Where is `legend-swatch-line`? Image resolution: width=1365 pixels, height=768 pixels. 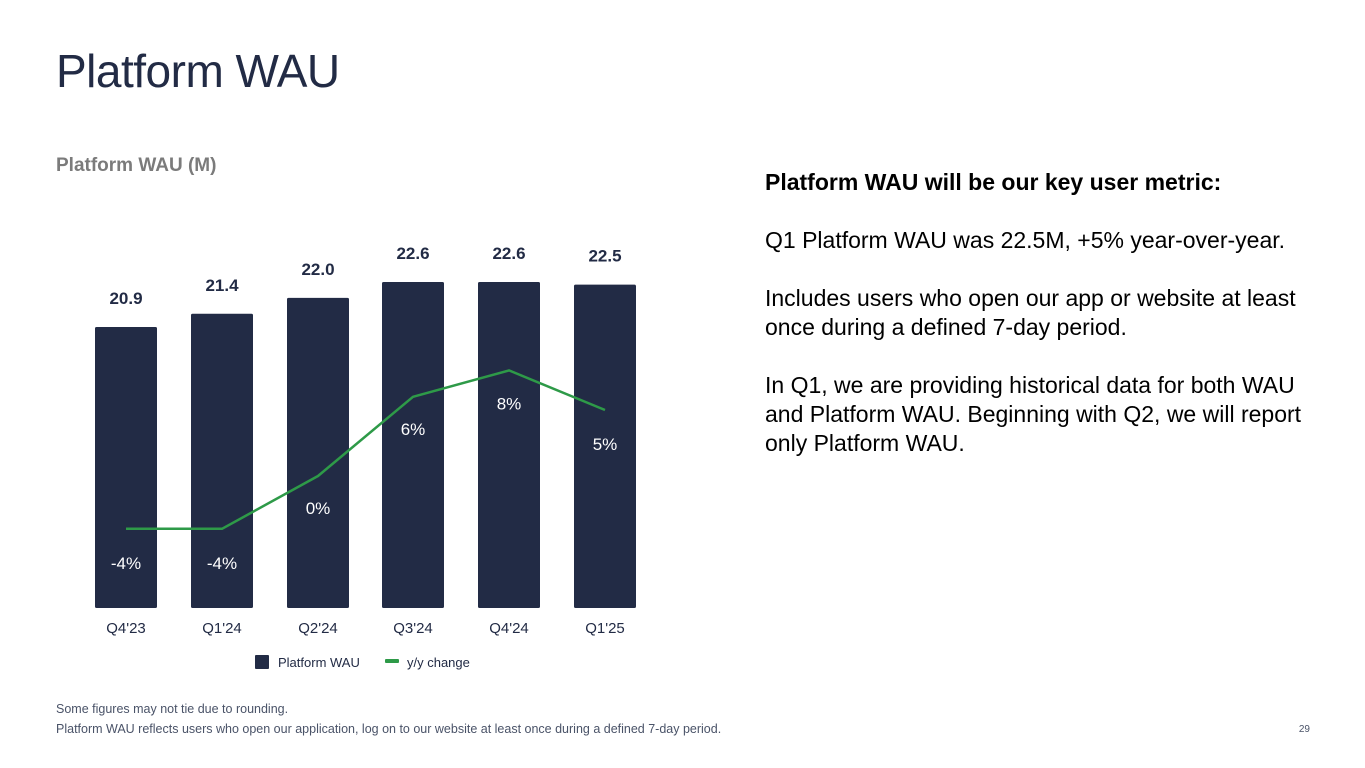 legend-swatch-line is located at coordinates (392, 661).